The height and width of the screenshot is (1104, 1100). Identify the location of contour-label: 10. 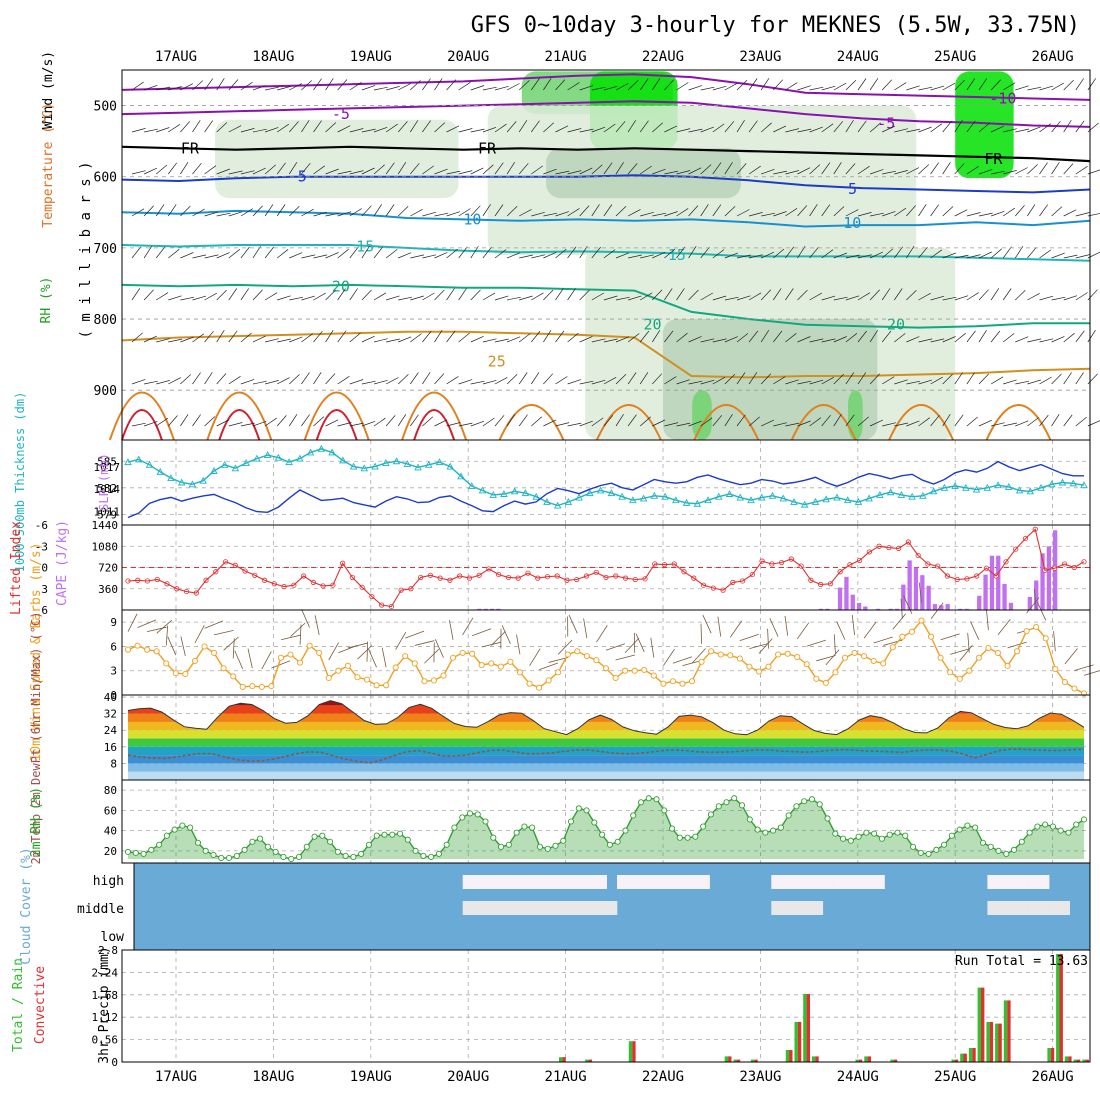
(852, 223).